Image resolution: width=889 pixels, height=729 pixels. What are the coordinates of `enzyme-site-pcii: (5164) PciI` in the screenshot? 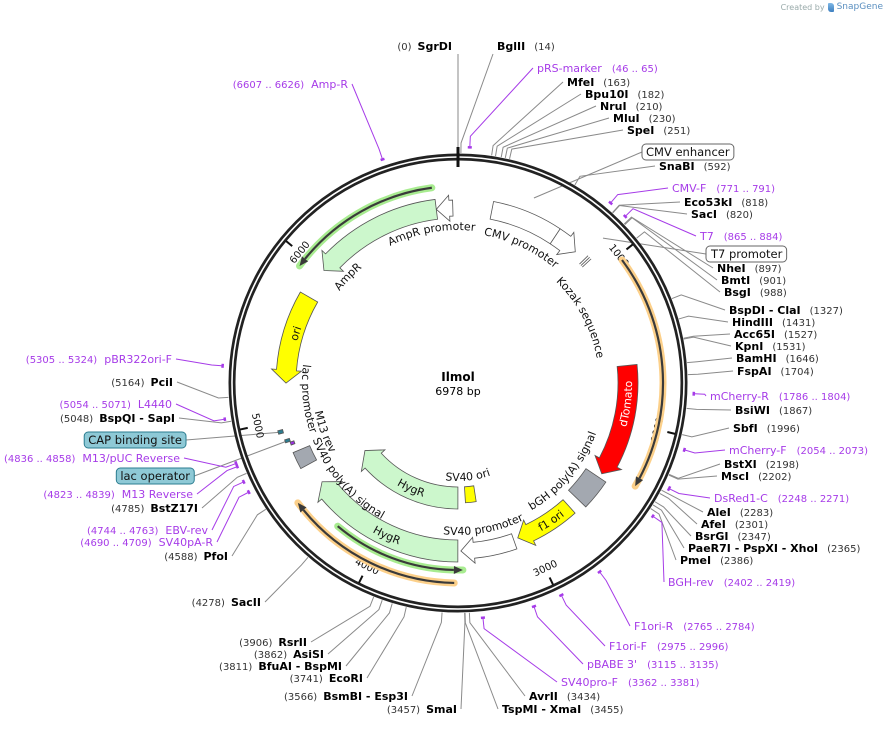 It's located at (142, 382).